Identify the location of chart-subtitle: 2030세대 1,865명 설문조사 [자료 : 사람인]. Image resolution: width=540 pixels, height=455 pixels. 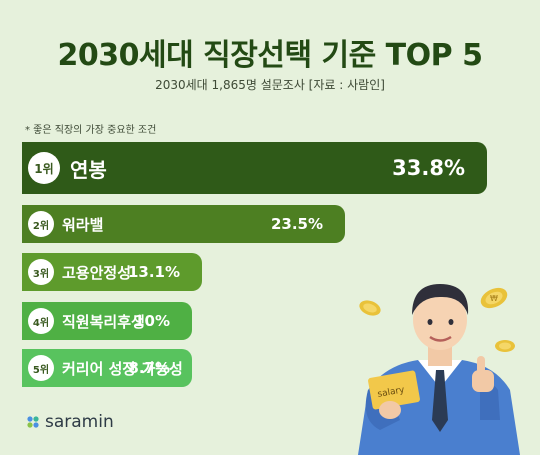
(270, 85).